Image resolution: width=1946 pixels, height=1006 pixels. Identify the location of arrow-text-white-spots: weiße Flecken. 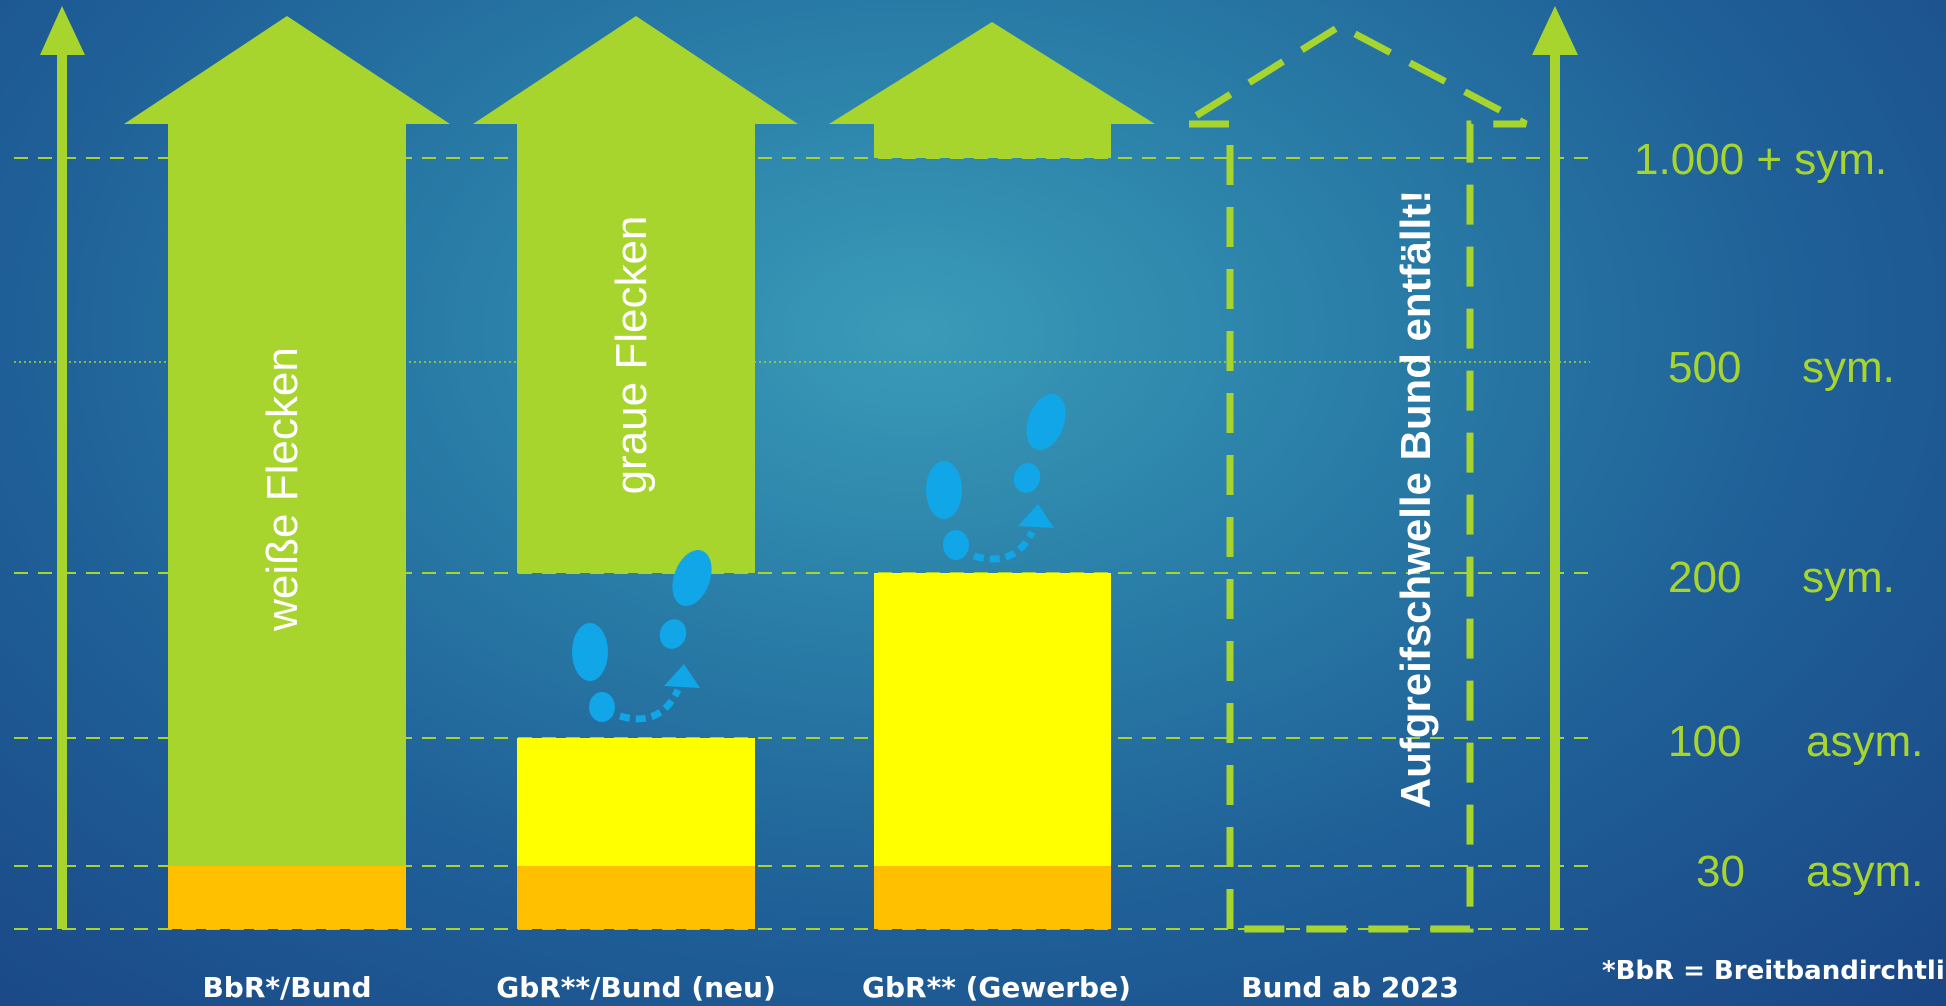
(282, 489).